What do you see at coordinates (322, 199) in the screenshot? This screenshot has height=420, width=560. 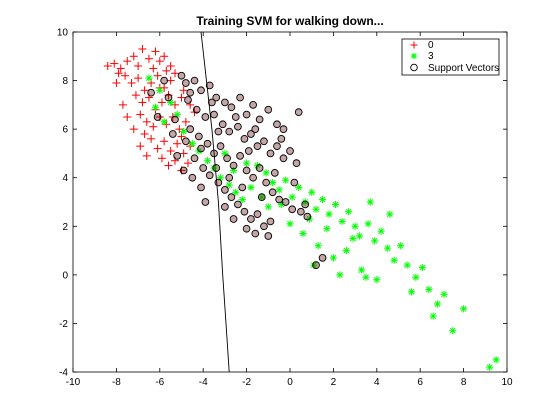 I see `point-s1-26-d2` at bounding box center [322, 199].